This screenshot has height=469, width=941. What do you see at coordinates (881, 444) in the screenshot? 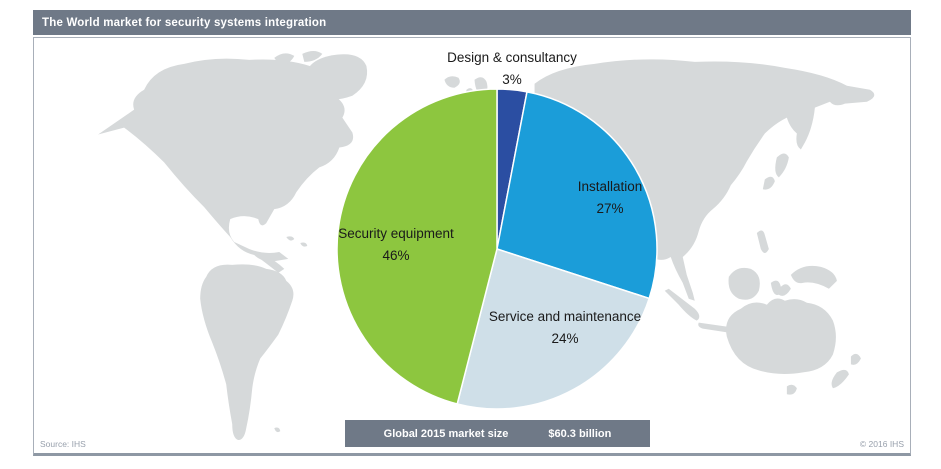
I see `copyright-note: © 2016 IHS` at bounding box center [881, 444].